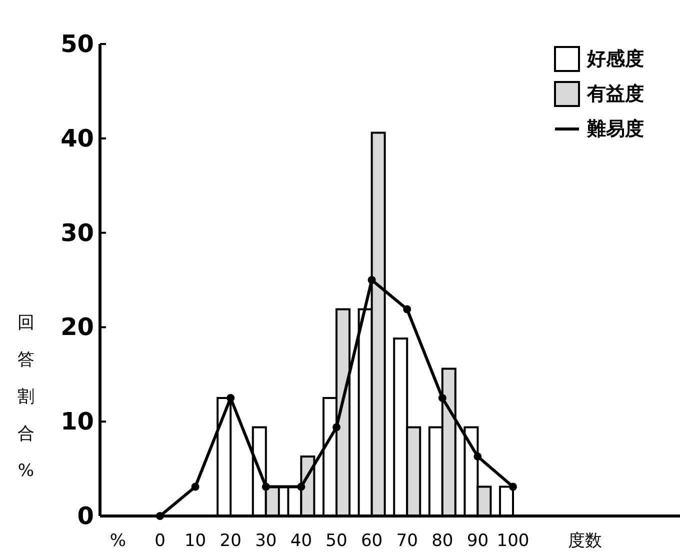 The width and height of the screenshot is (680, 558). I want to click on x-tick-label: 50, so click(337, 541).